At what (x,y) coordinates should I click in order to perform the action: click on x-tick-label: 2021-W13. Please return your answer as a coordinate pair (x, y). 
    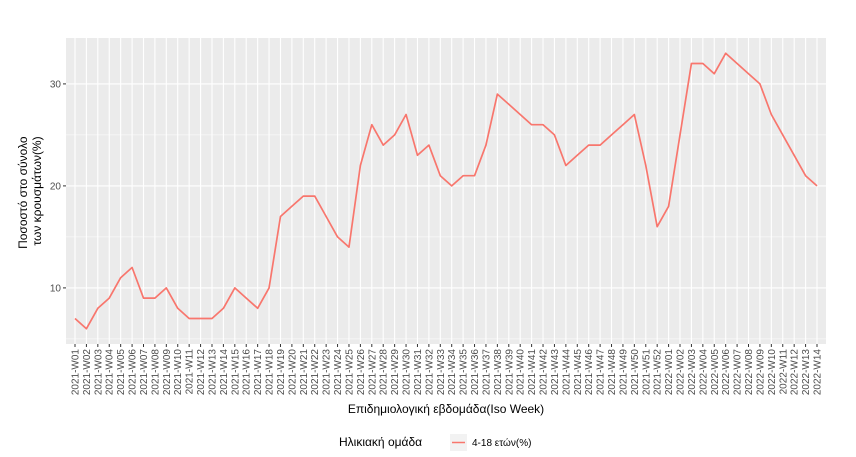
    Looking at the image, I should click on (212, 372).